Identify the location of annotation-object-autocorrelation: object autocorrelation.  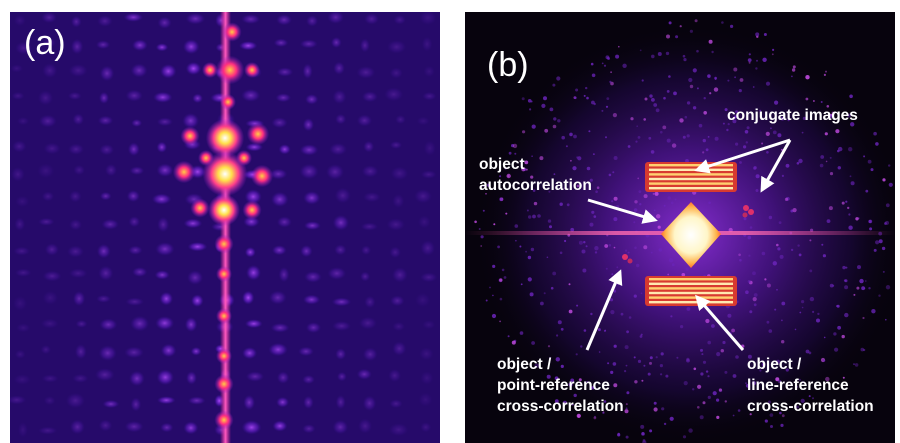
(535, 175).